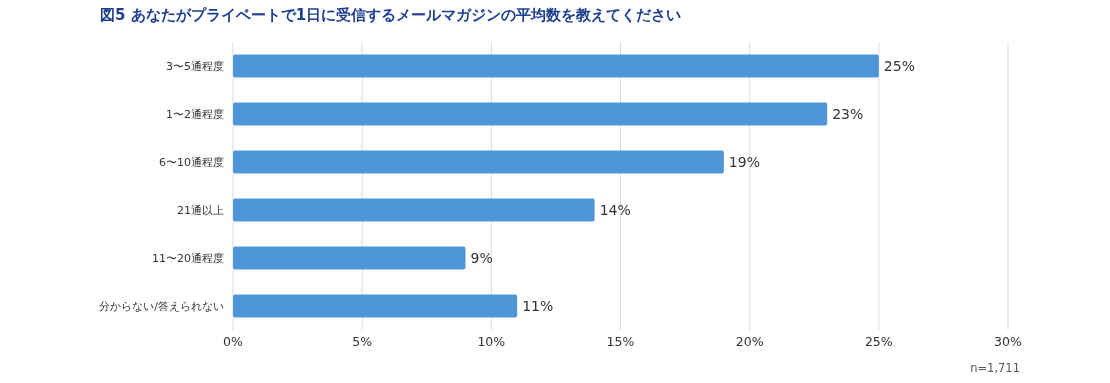 This screenshot has width=1110, height=383. Describe the element at coordinates (749, 341) in the screenshot. I see `x-tick-label: 20%` at that location.